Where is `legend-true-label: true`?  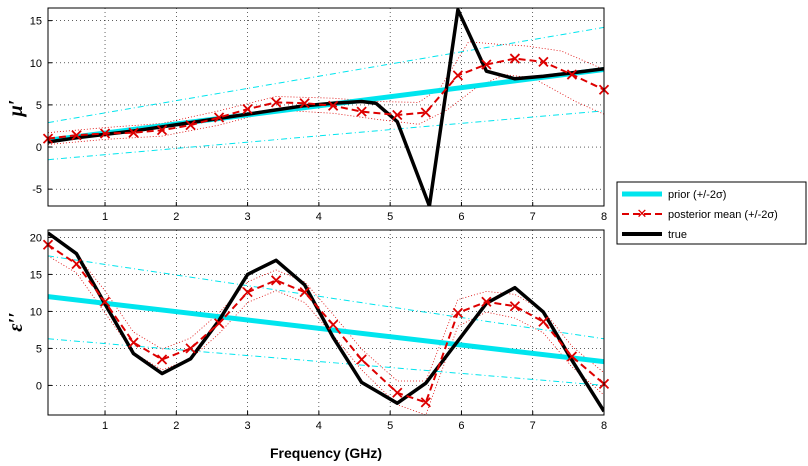
legend-true-label: true is located at coordinates (677, 235).